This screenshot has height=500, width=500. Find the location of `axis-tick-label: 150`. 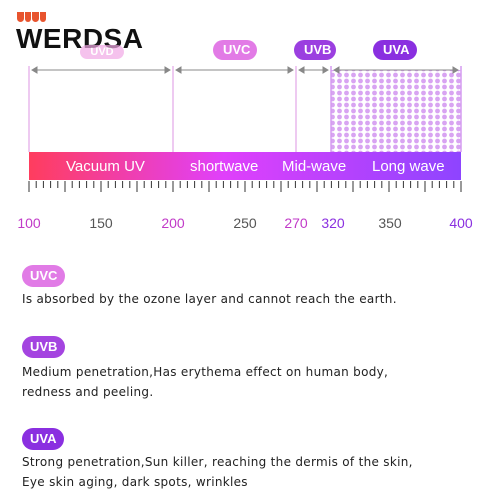

axis-tick-label: 150 is located at coordinates (101, 223).